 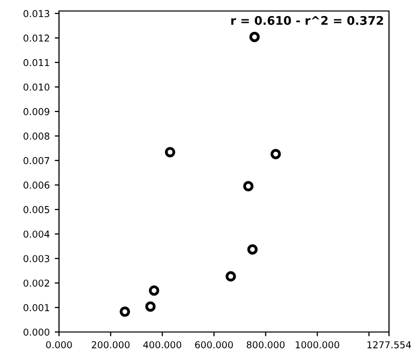 I want to click on y-tick-label: 0.012, so click(x=37, y=38).